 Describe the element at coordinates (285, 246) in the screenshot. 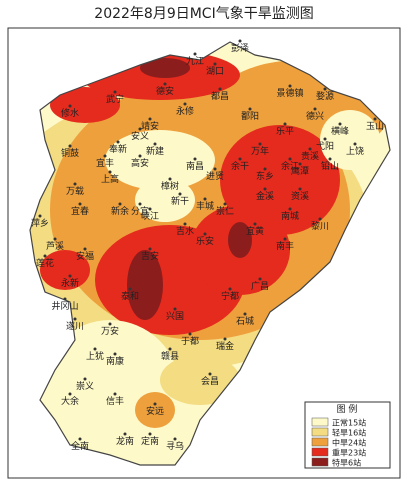

I see `county-label: 南丰` at that location.